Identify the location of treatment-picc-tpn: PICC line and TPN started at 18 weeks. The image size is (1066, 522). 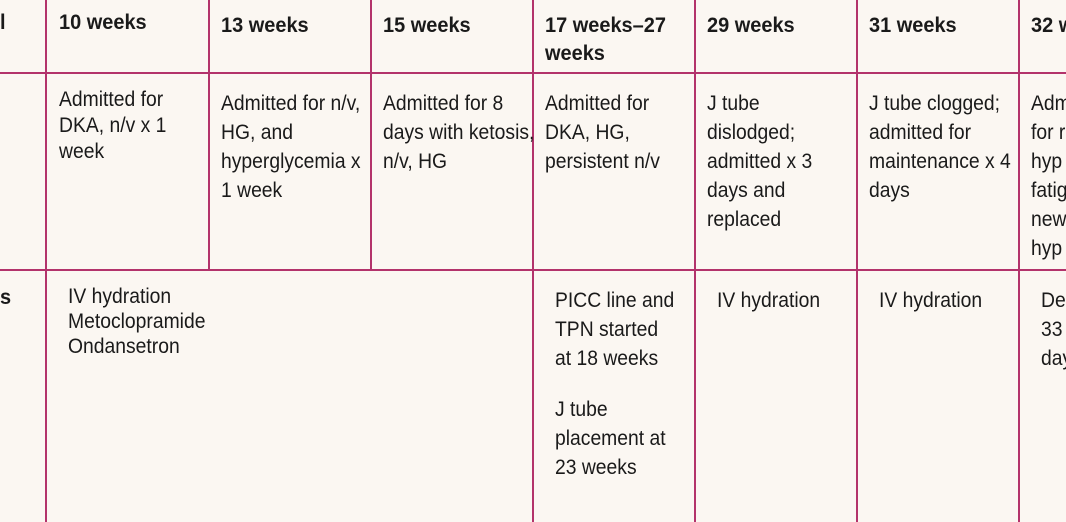
(615, 329).